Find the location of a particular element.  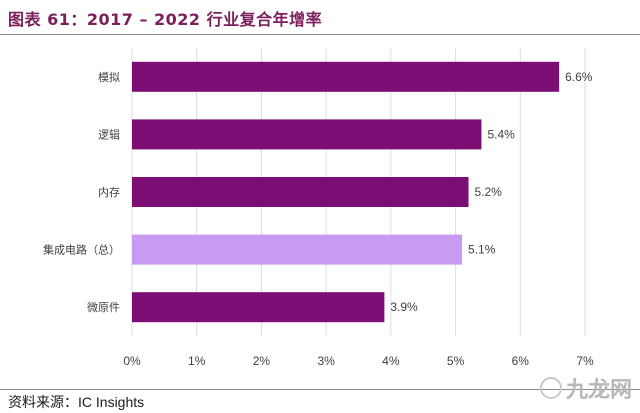

x-tick-label: 0% is located at coordinates (132, 361).